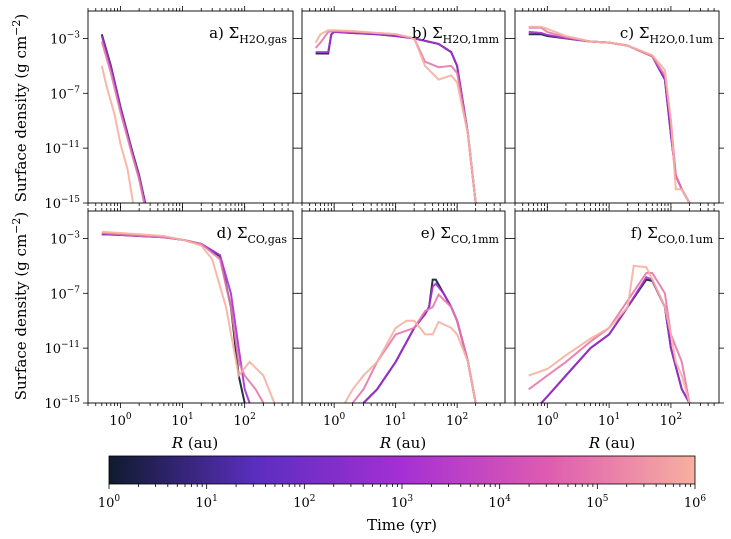 The height and width of the screenshot is (539, 731). What do you see at coordinates (671, 420) in the screenshot?
I see `x-tick-label-f-2: 10²` at bounding box center [671, 420].